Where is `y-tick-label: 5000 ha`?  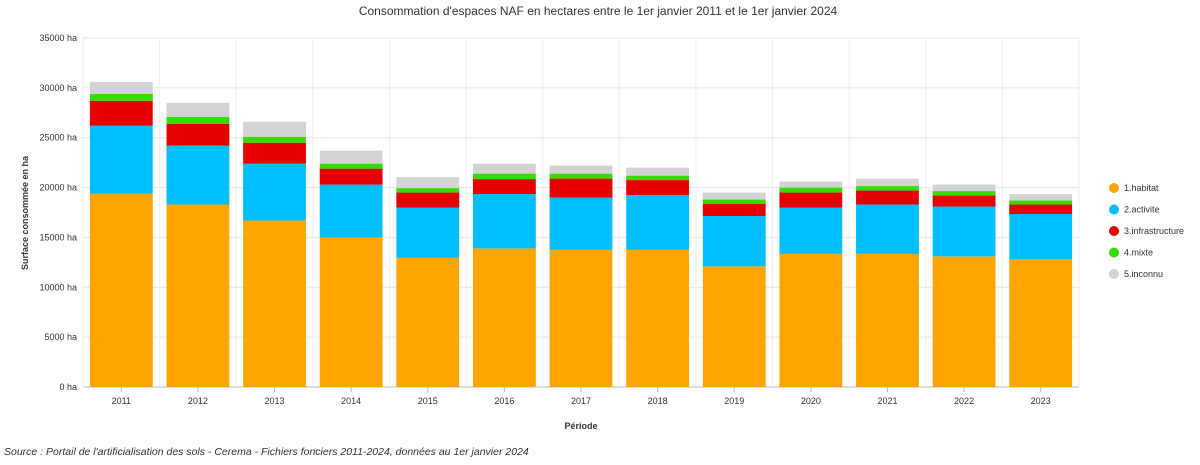 y-tick-label: 5000 ha is located at coordinates (60, 337).